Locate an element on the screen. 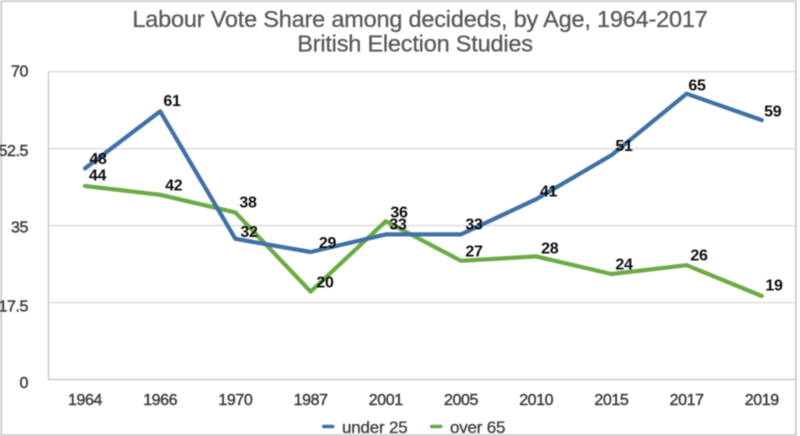 The height and width of the screenshot is (436, 800). svg-text: 28 is located at coordinates (550, 249).